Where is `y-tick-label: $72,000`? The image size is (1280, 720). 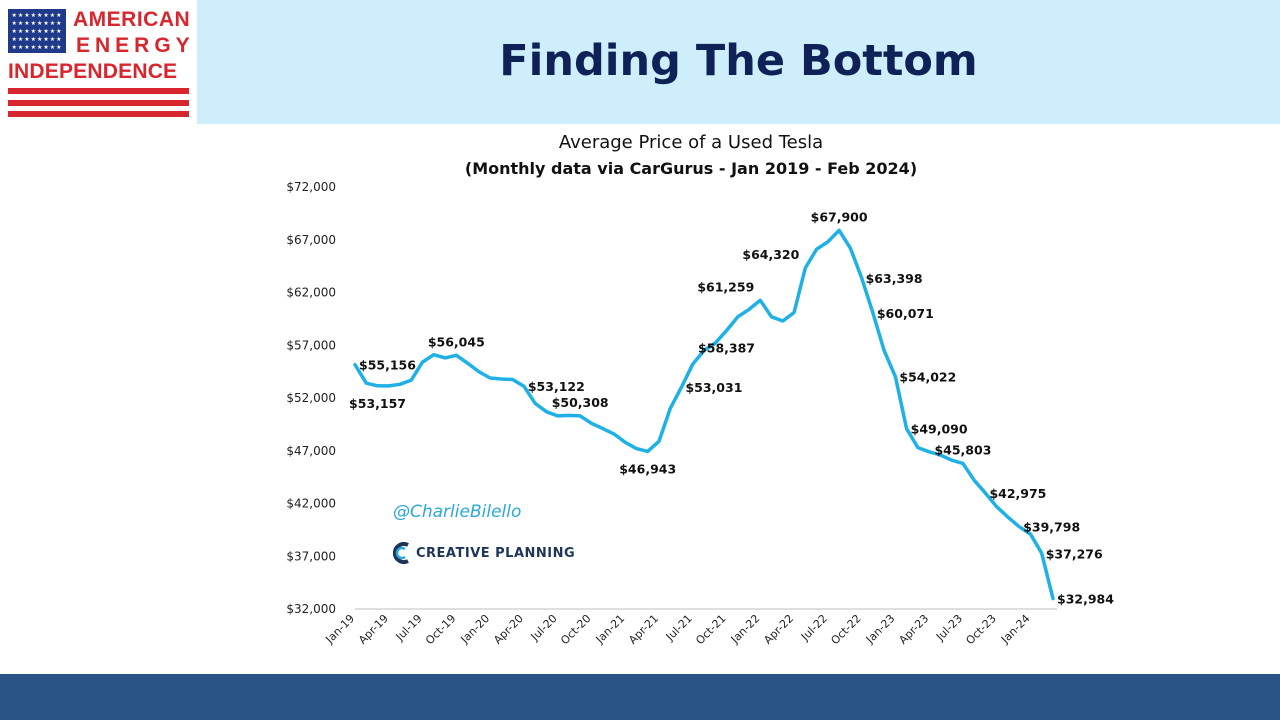
y-tick-label: $72,000 is located at coordinates (311, 187).